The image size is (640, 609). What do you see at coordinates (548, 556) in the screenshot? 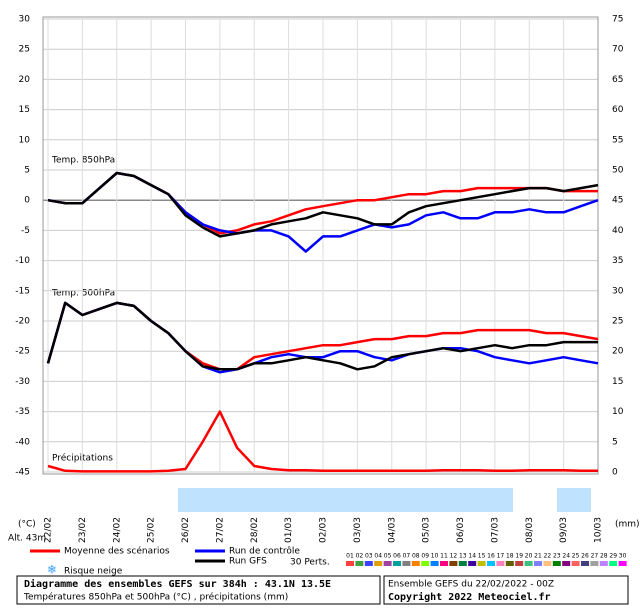
I see `perturbation-name: 22` at bounding box center [548, 556].